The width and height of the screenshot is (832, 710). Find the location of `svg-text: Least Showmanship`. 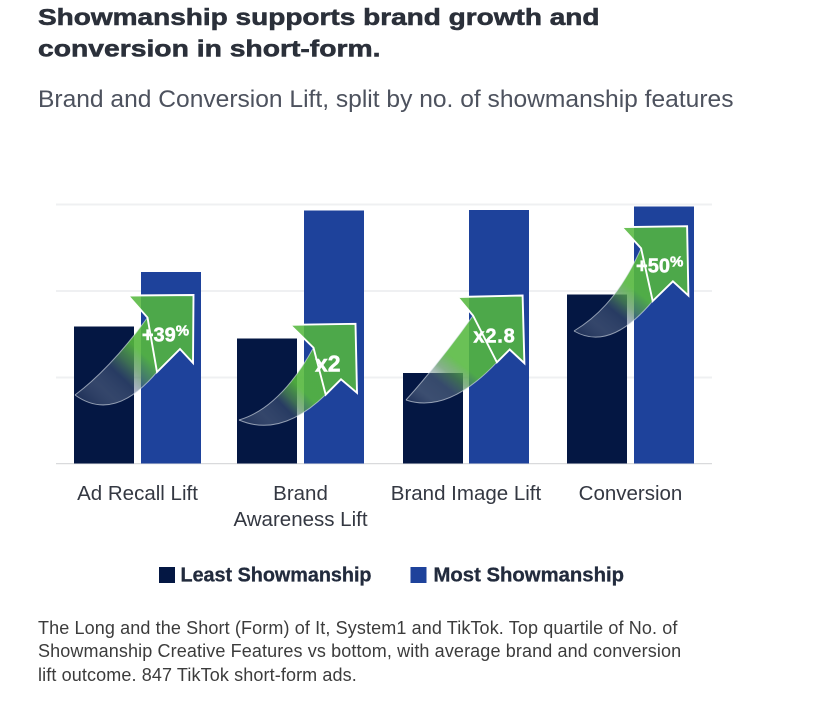

svg-text: Least Showmanship is located at coordinates (276, 576).